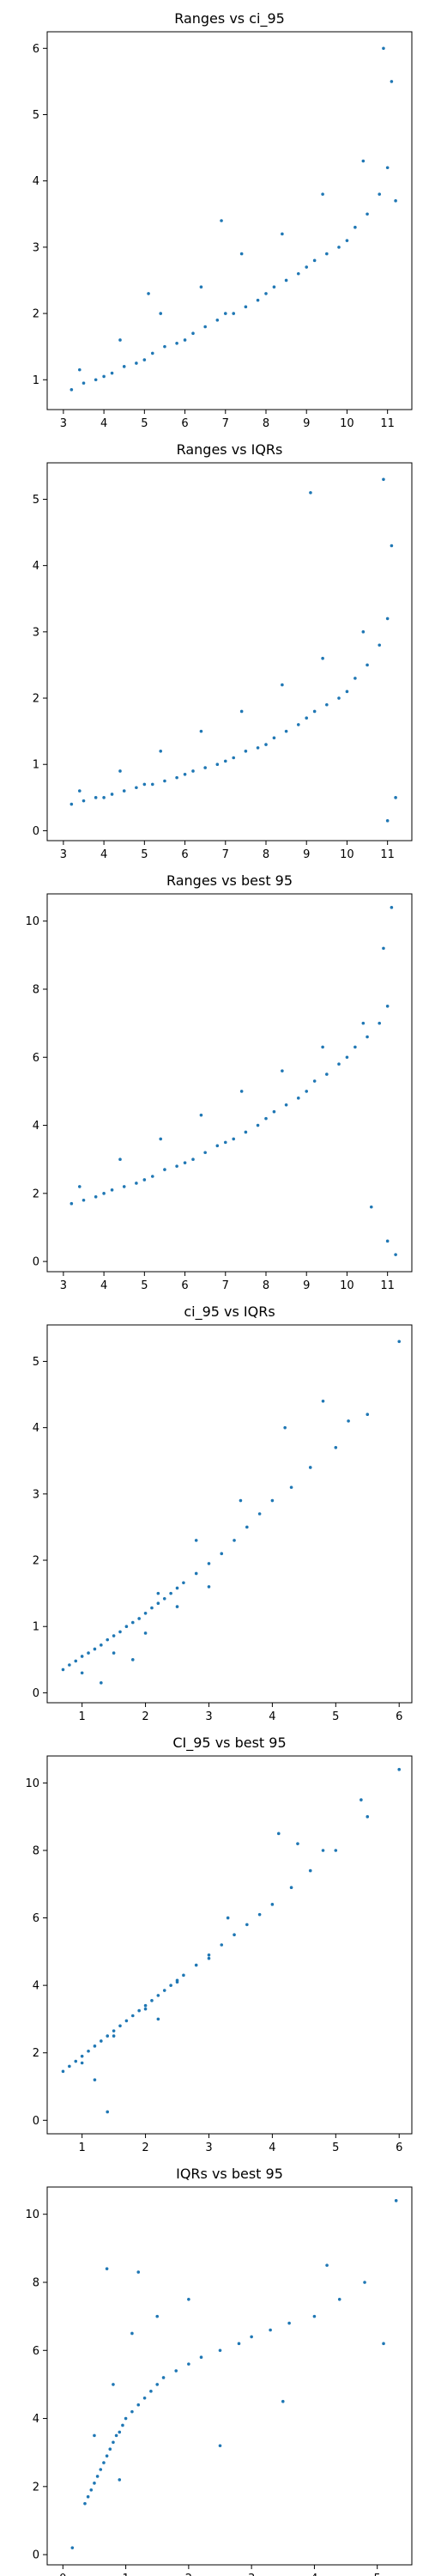  Describe the element at coordinates (306, 1286) in the screenshot. I see `x-tick-label: 9` at that location.